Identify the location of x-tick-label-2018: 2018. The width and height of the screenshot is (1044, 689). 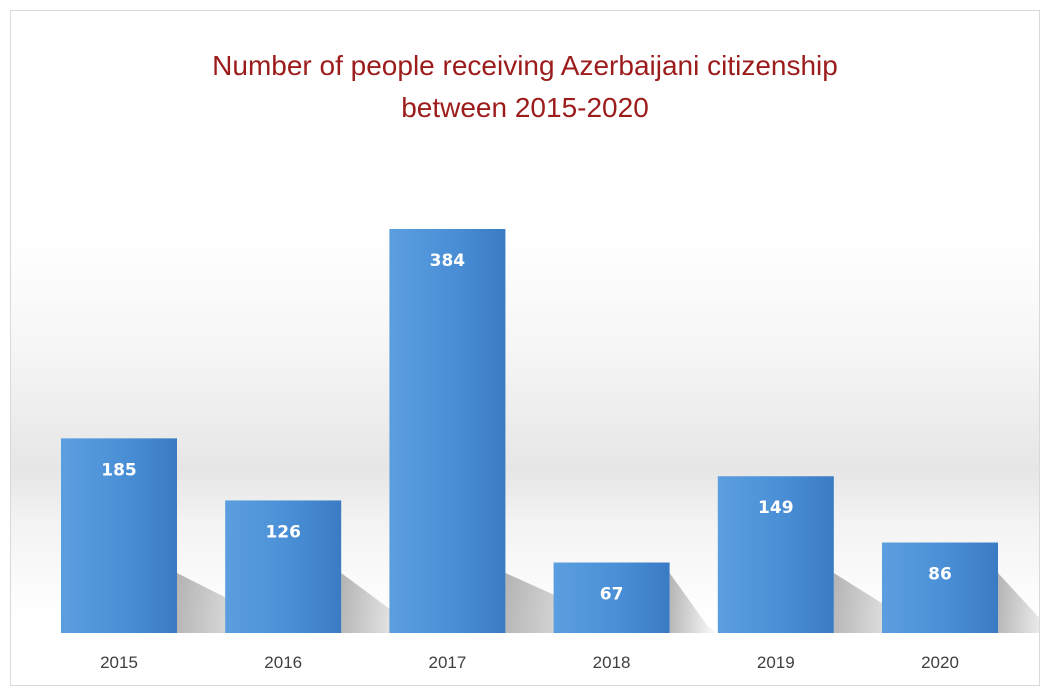
(612, 662).